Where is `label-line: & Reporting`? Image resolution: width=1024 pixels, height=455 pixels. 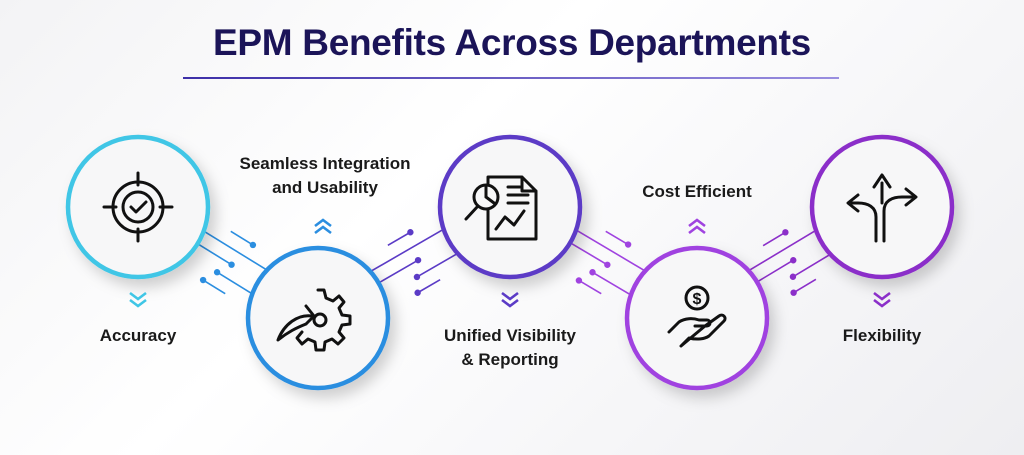 label-line: & Reporting is located at coordinates (510, 359).